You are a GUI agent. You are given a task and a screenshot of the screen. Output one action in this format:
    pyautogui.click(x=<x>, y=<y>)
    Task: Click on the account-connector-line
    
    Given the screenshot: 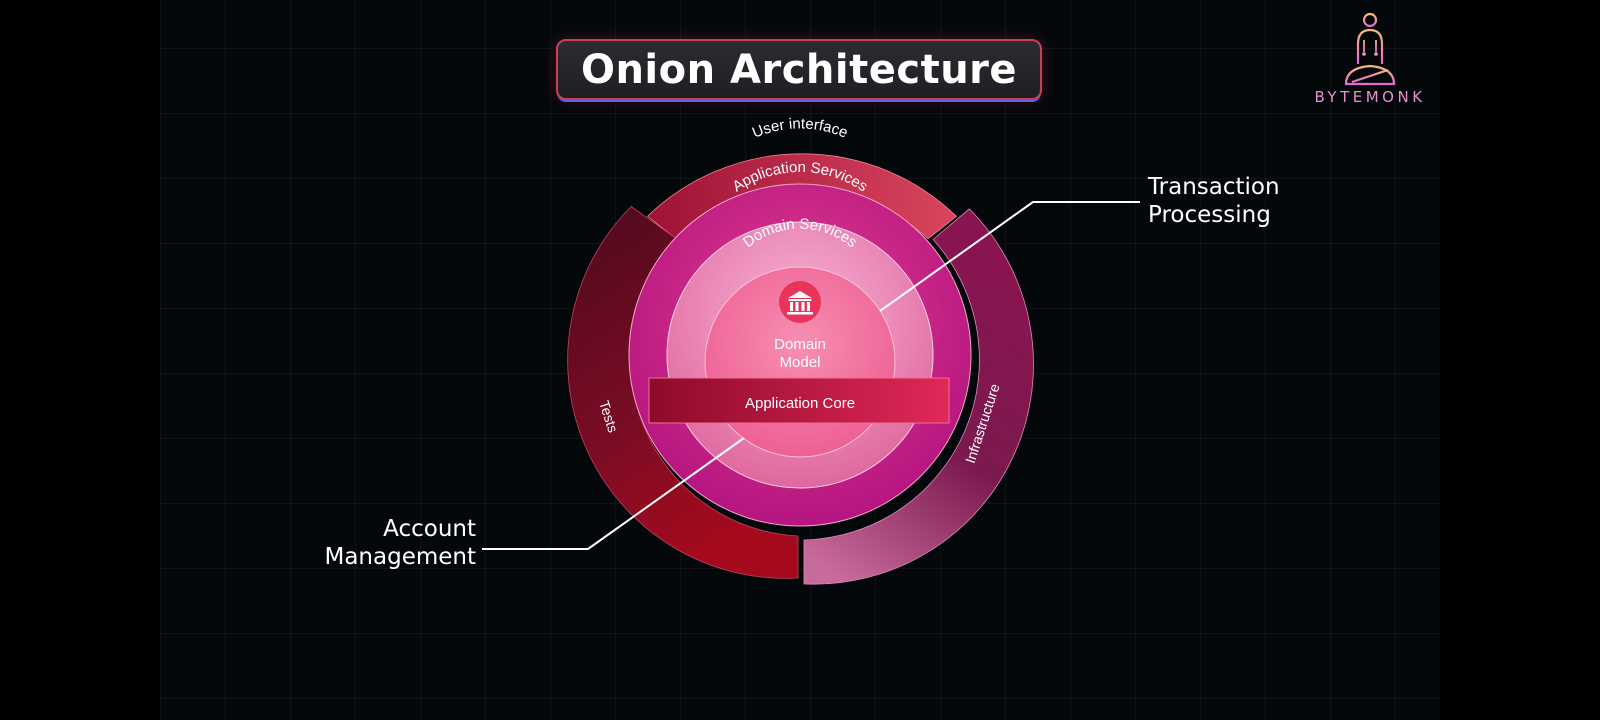 What is the action you would take?
    pyautogui.click(x=613, y=493)
    